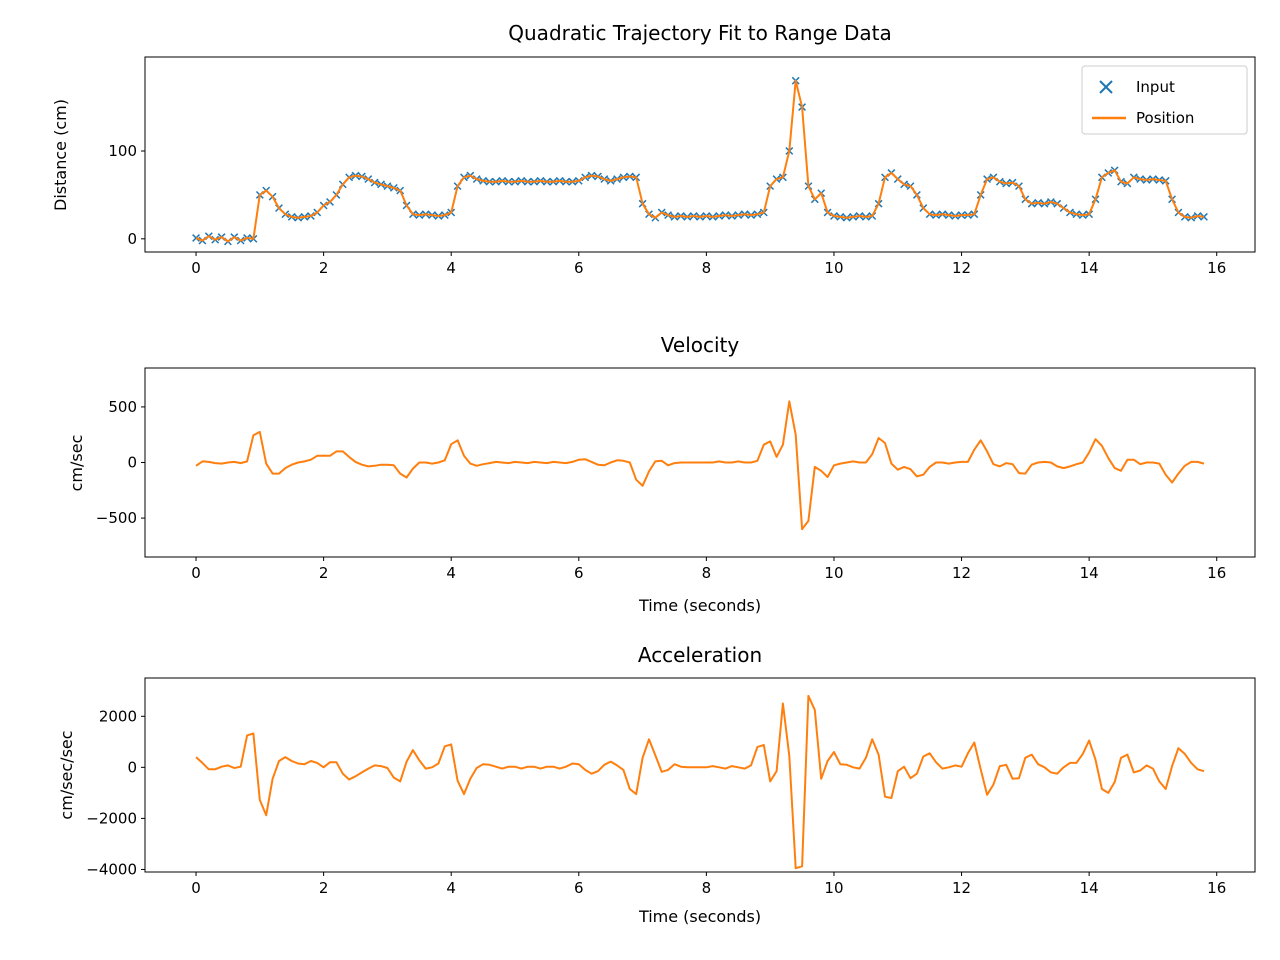 This screenshot has width=1280, height=960. What do you see at coordinates (700, 782) in the screenshot?
I see `acceleration-line` at bounding box center [700, 782].